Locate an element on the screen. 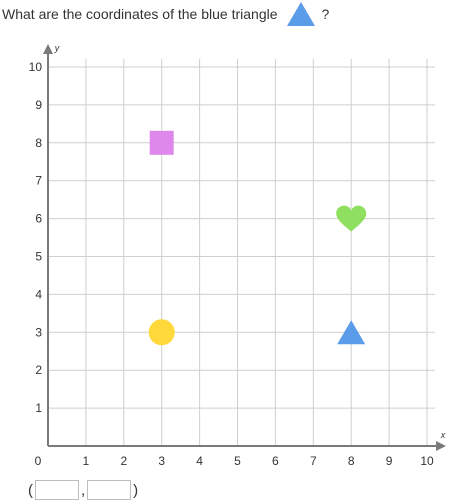  x-tick-label: 2 is located at coordinates (123, 461).